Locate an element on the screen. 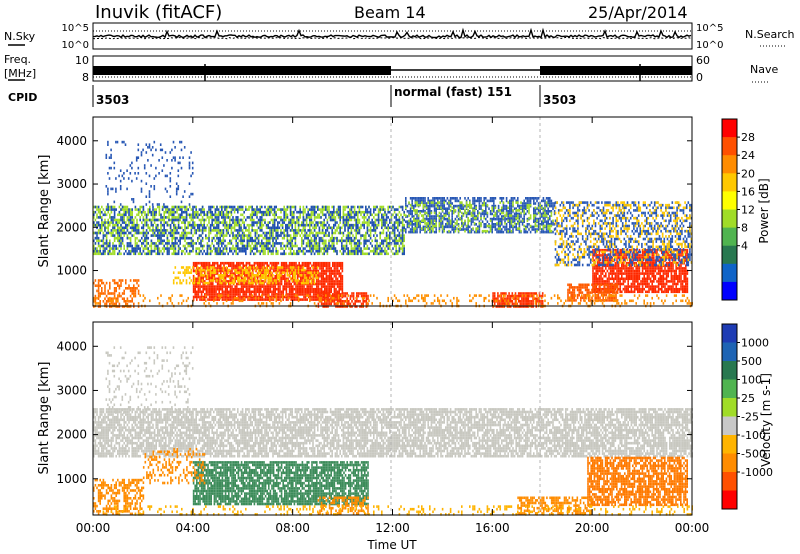  freq-tick-low: 8 is located at coordinates (85, 77).